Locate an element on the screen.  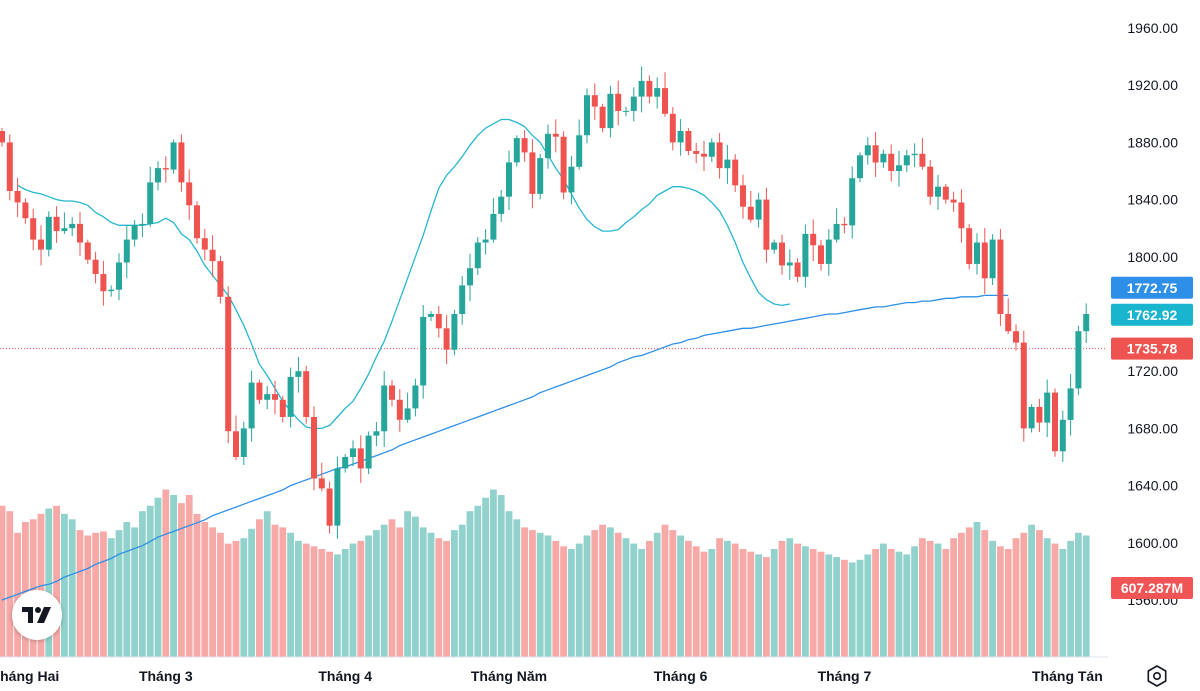
tradingview-logo-glyph is located at coordinates (36, 615).